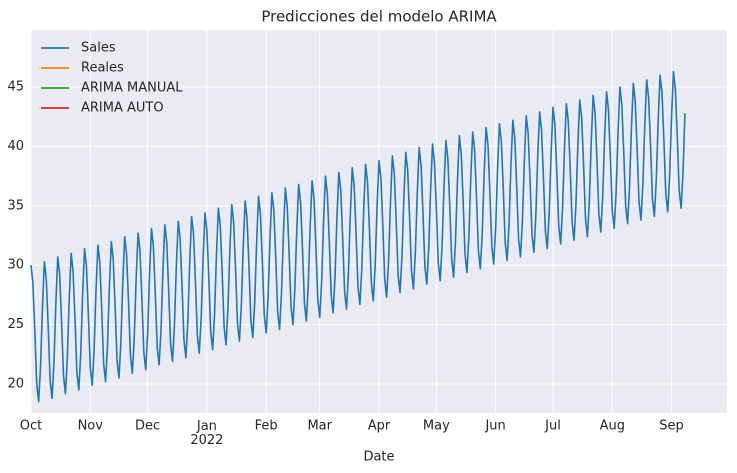 The height and width of the screenshot is (473, 737). Describe the element at coordinates (132, 88) in the screenshot. I see `legend-label: ARIMA MANUAL` at that location.